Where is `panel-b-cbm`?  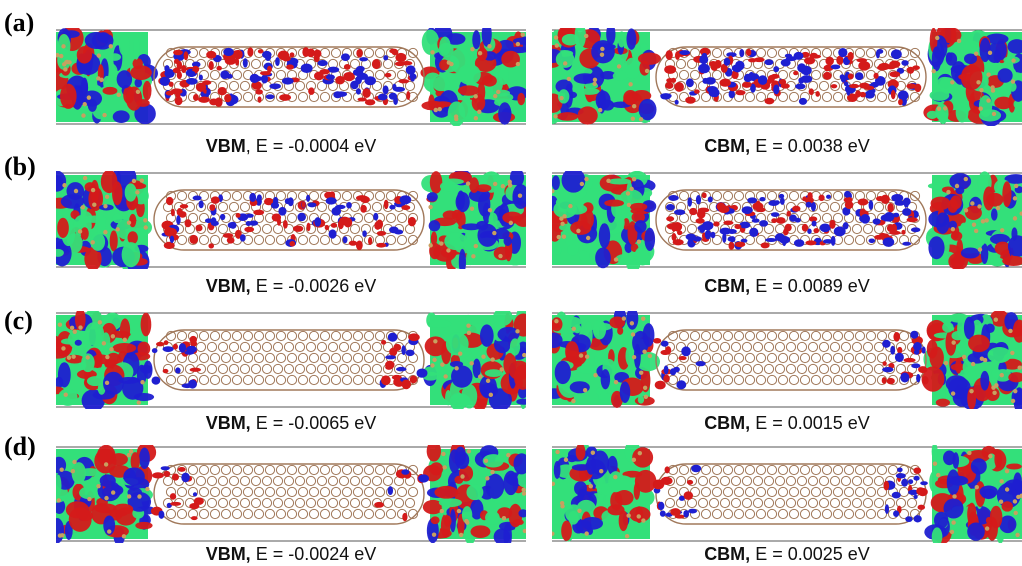 panel-b-cbm is located at coordinates (787, 220).